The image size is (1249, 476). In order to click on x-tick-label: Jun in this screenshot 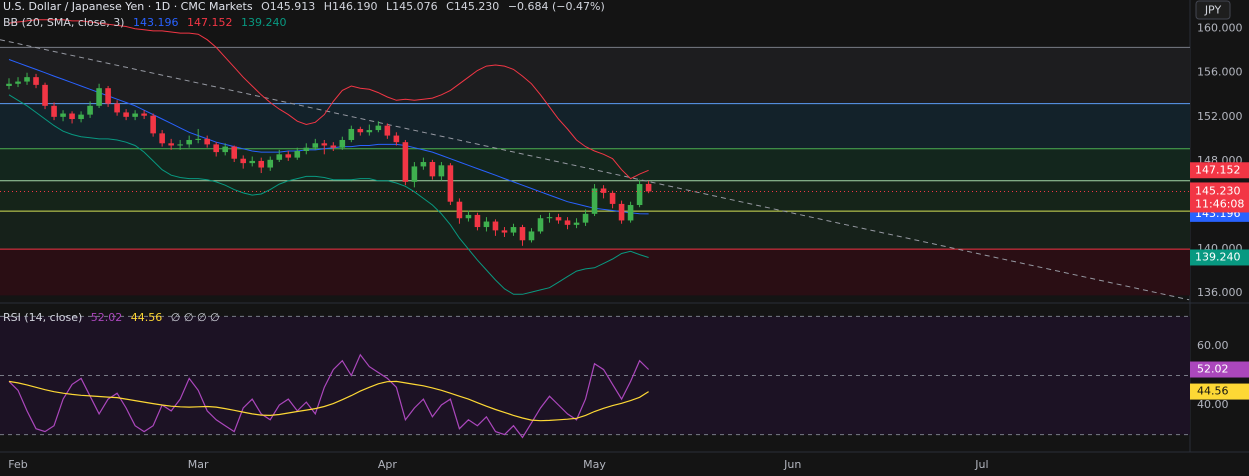, I will do `click(792, 464)`.